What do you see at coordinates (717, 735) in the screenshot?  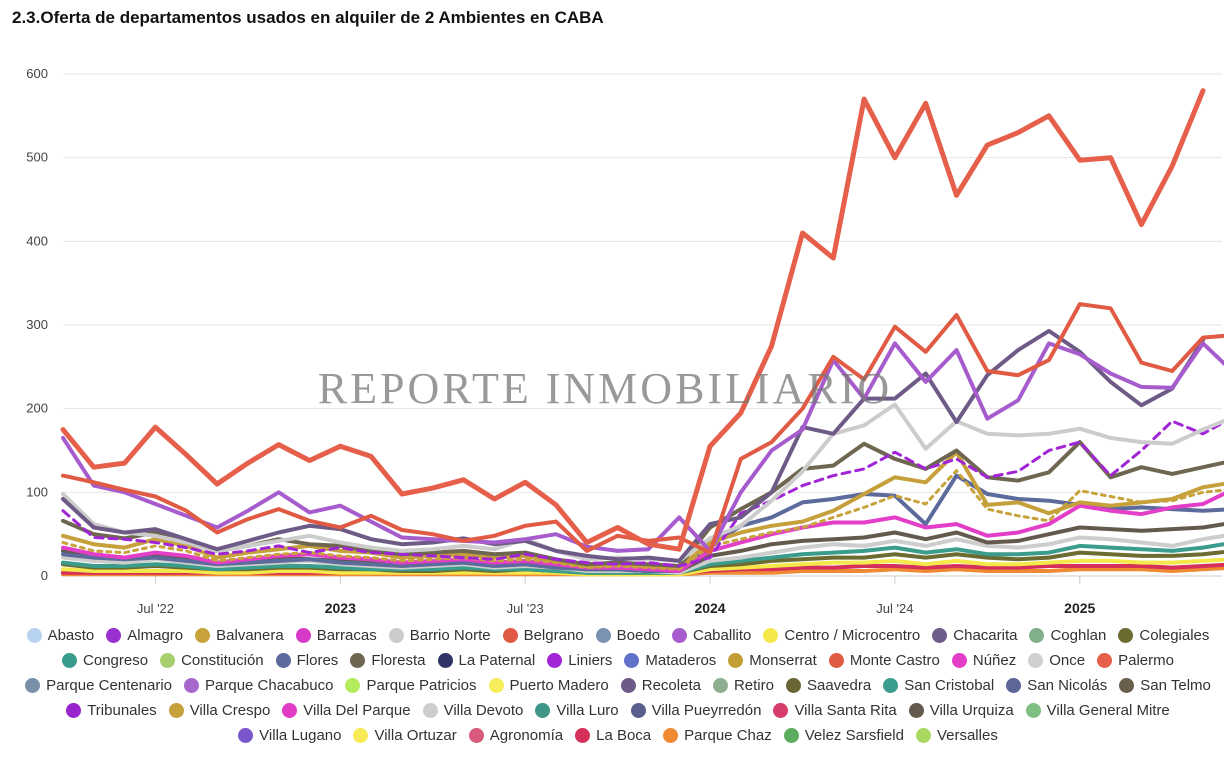 I see `legend-item: Parque Chaz` at bounding box center [717, 735].